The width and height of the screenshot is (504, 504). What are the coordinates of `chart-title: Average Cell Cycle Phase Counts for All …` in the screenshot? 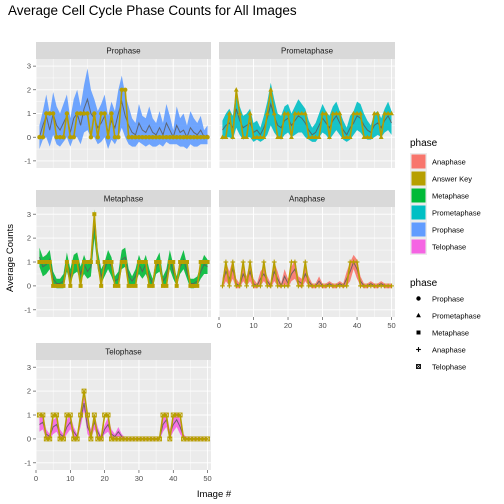 It's located at (152, 10).